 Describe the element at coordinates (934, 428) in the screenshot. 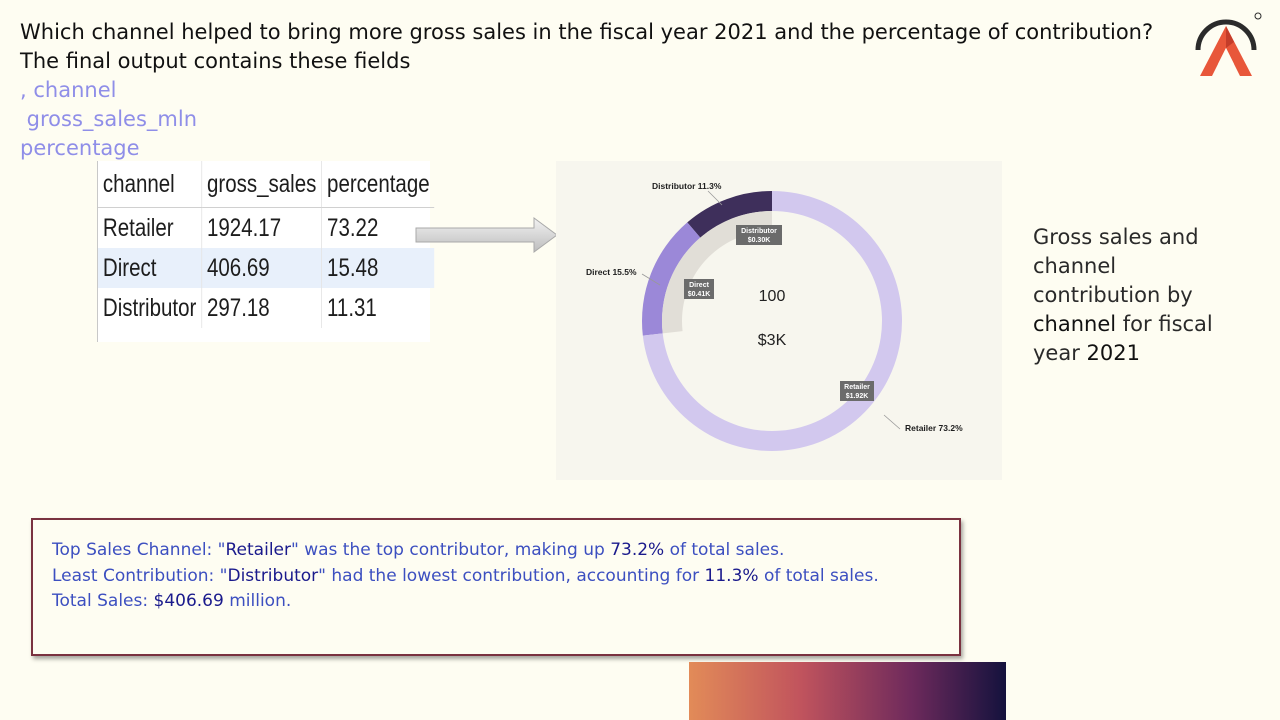

I see `slice-outer-label-retailer: Retailer 73.2%` at that location.